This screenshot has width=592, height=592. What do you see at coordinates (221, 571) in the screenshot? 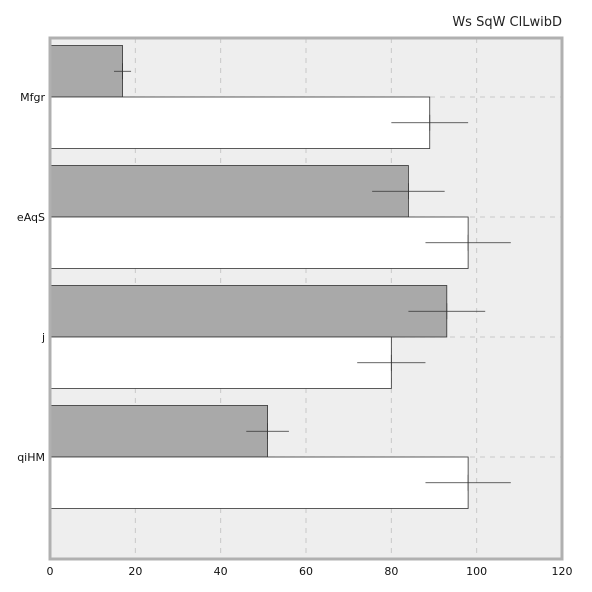
I see `x-tick-label: 40` at bounding box center [221, 571].